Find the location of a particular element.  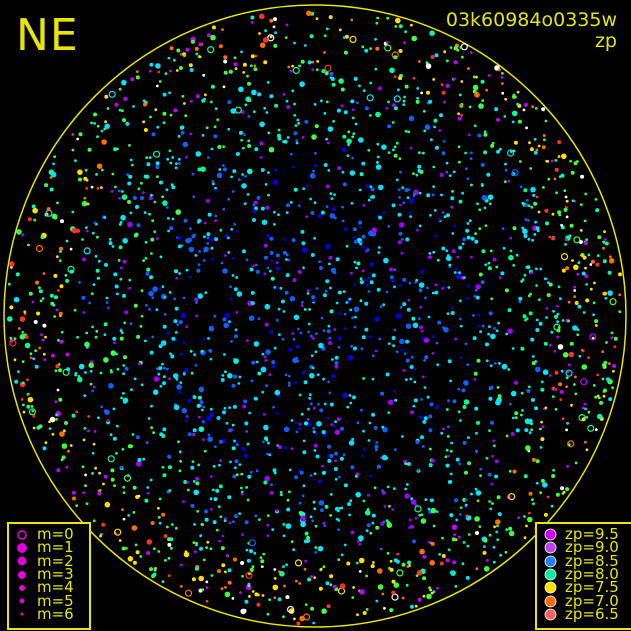

zp-label: zp=8.0 is located at coordinates (592, 574).